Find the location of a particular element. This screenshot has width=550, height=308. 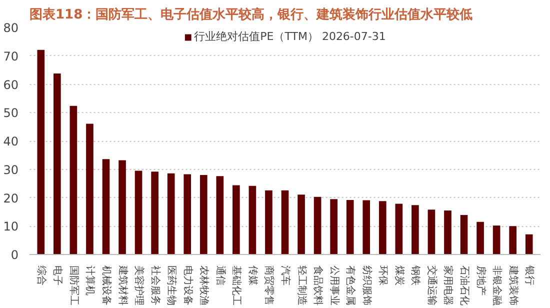

x-tick-label: 公用事业 is located at coordinates (334, 286).